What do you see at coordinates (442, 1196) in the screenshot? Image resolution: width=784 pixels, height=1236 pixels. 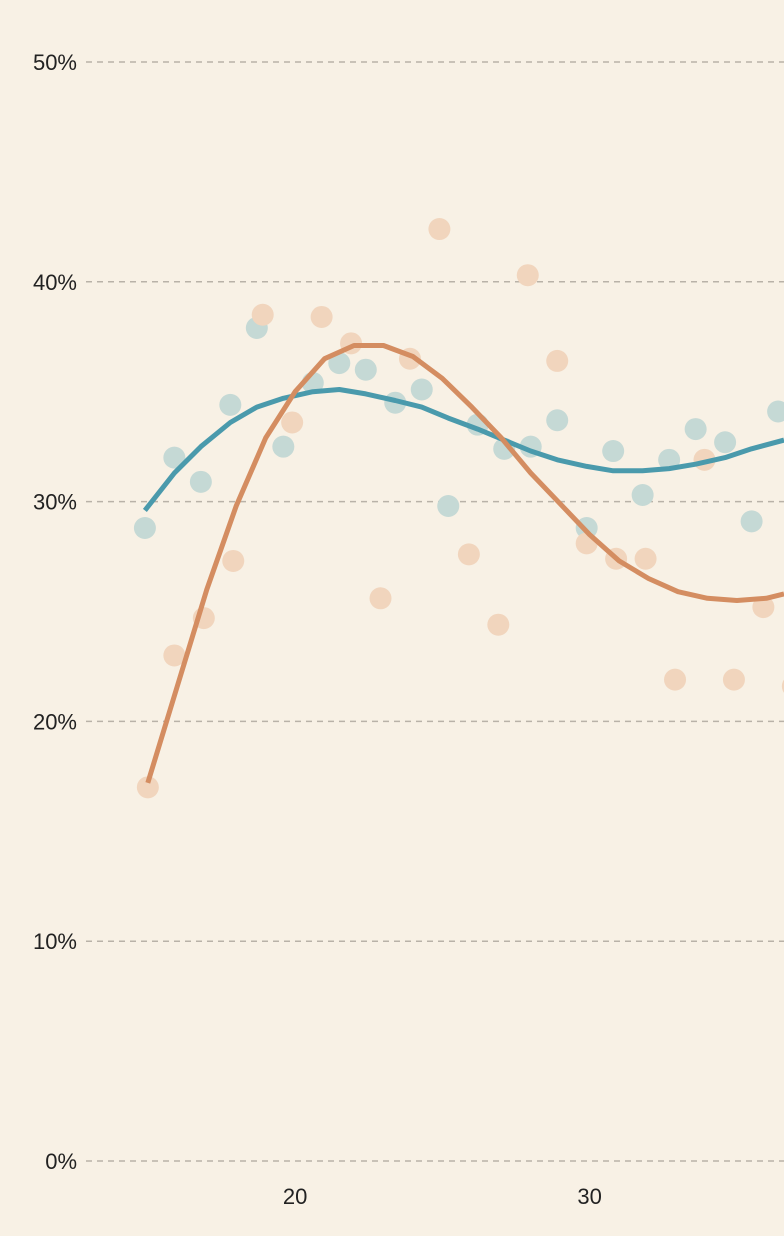 I see `x-axis: 20 30` at bounding box center [442, 1196].